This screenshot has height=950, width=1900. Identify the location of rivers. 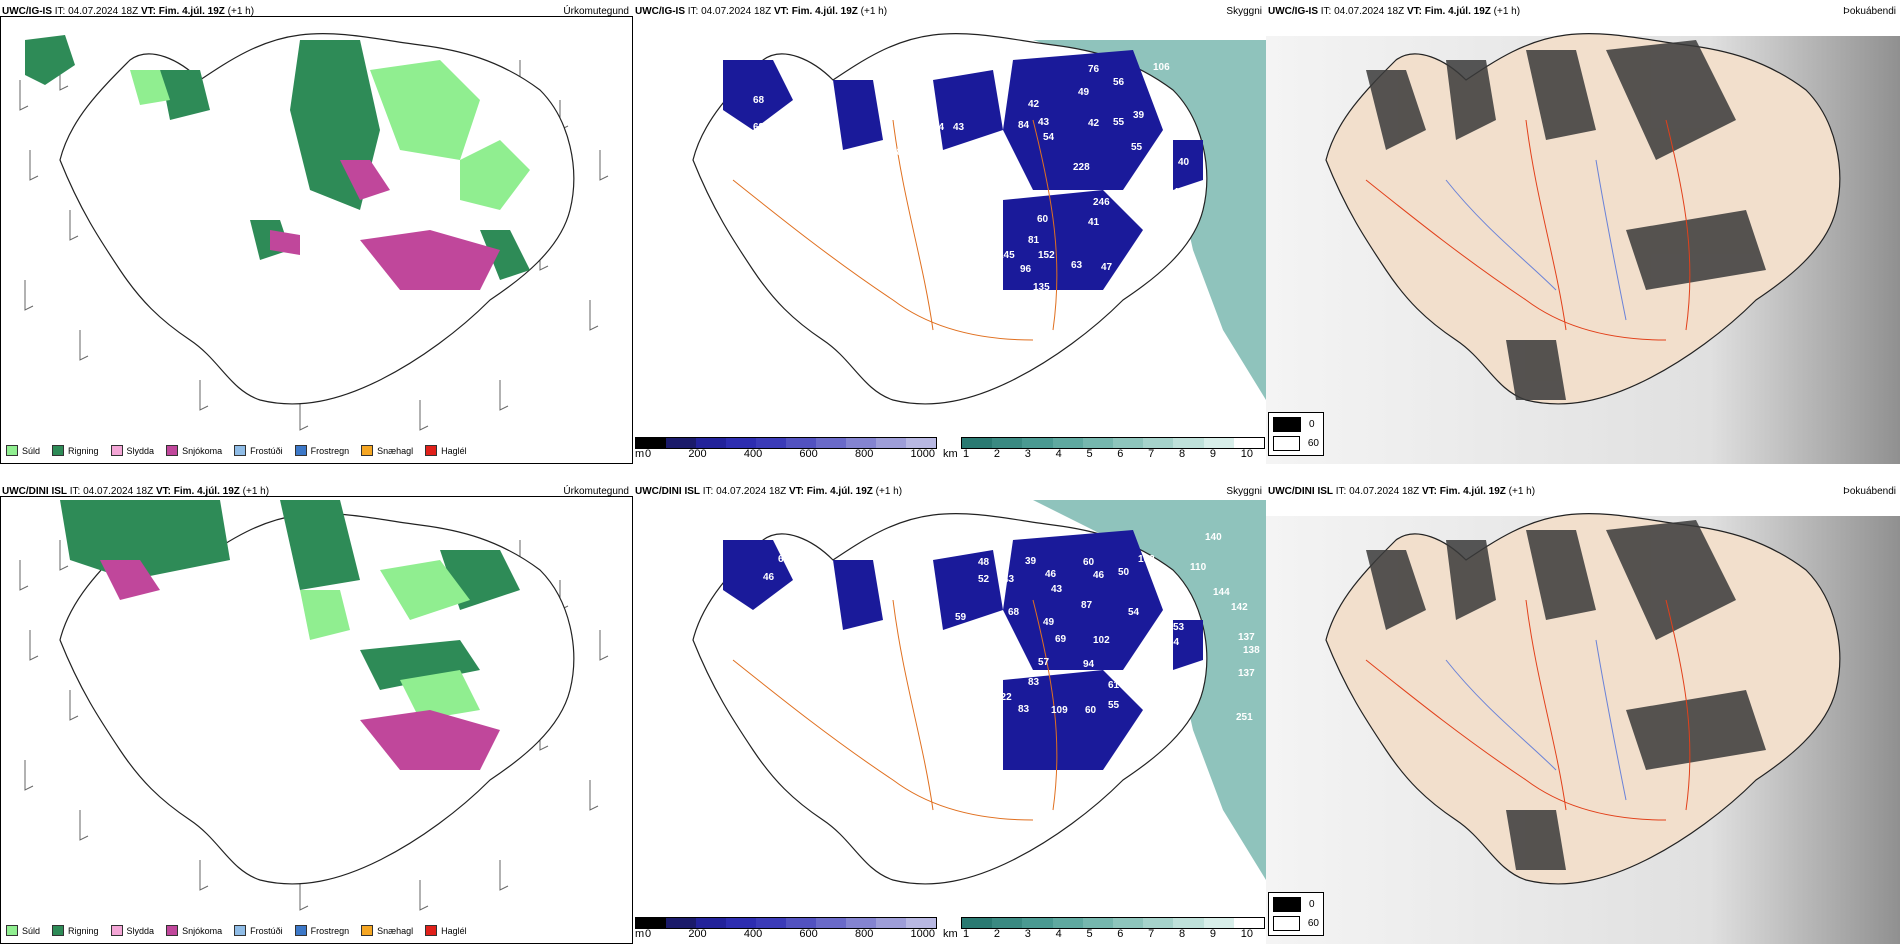
(1536, 720).